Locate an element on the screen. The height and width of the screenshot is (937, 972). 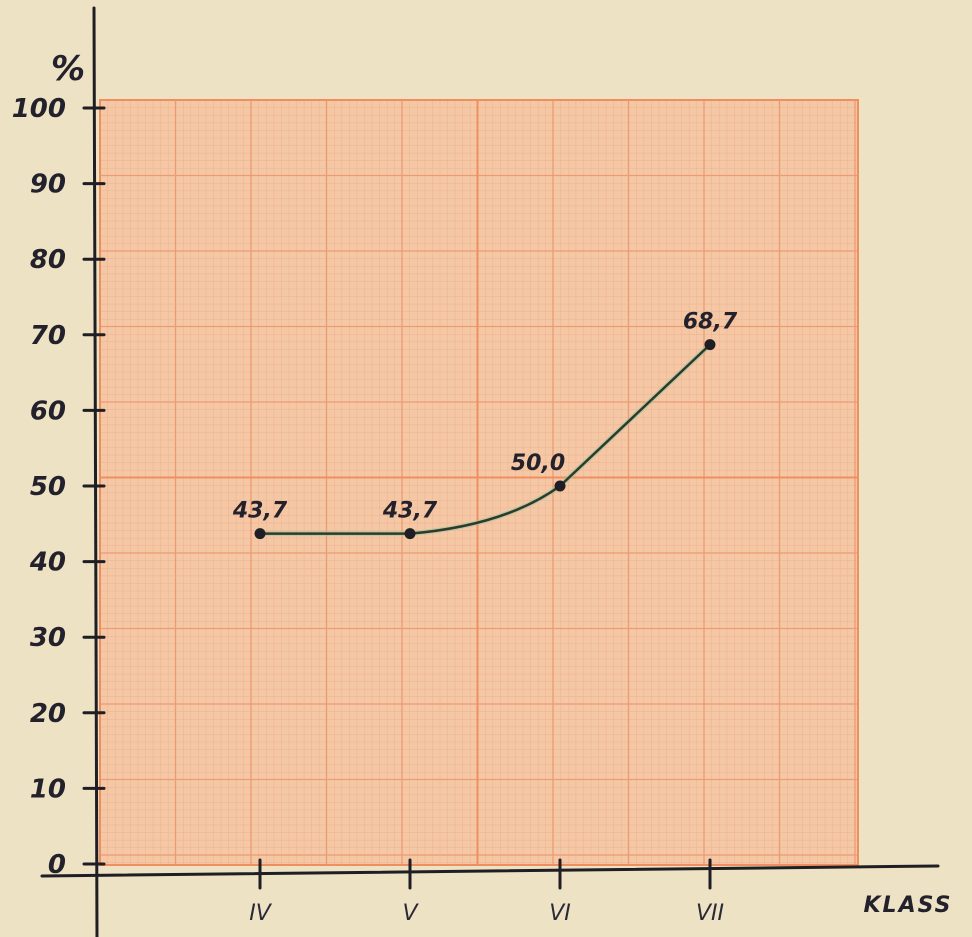
y-tick-label: 50 is located at coordinates (48, 487).